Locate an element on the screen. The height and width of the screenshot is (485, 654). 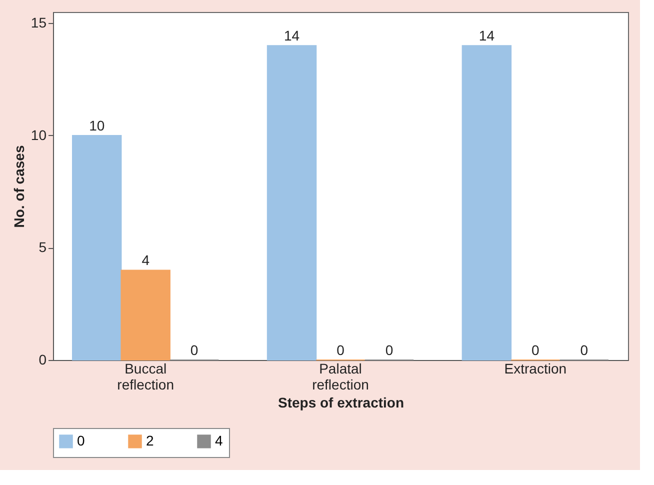
y-axis-title: No. of cases is located at coordinates (18, 186).